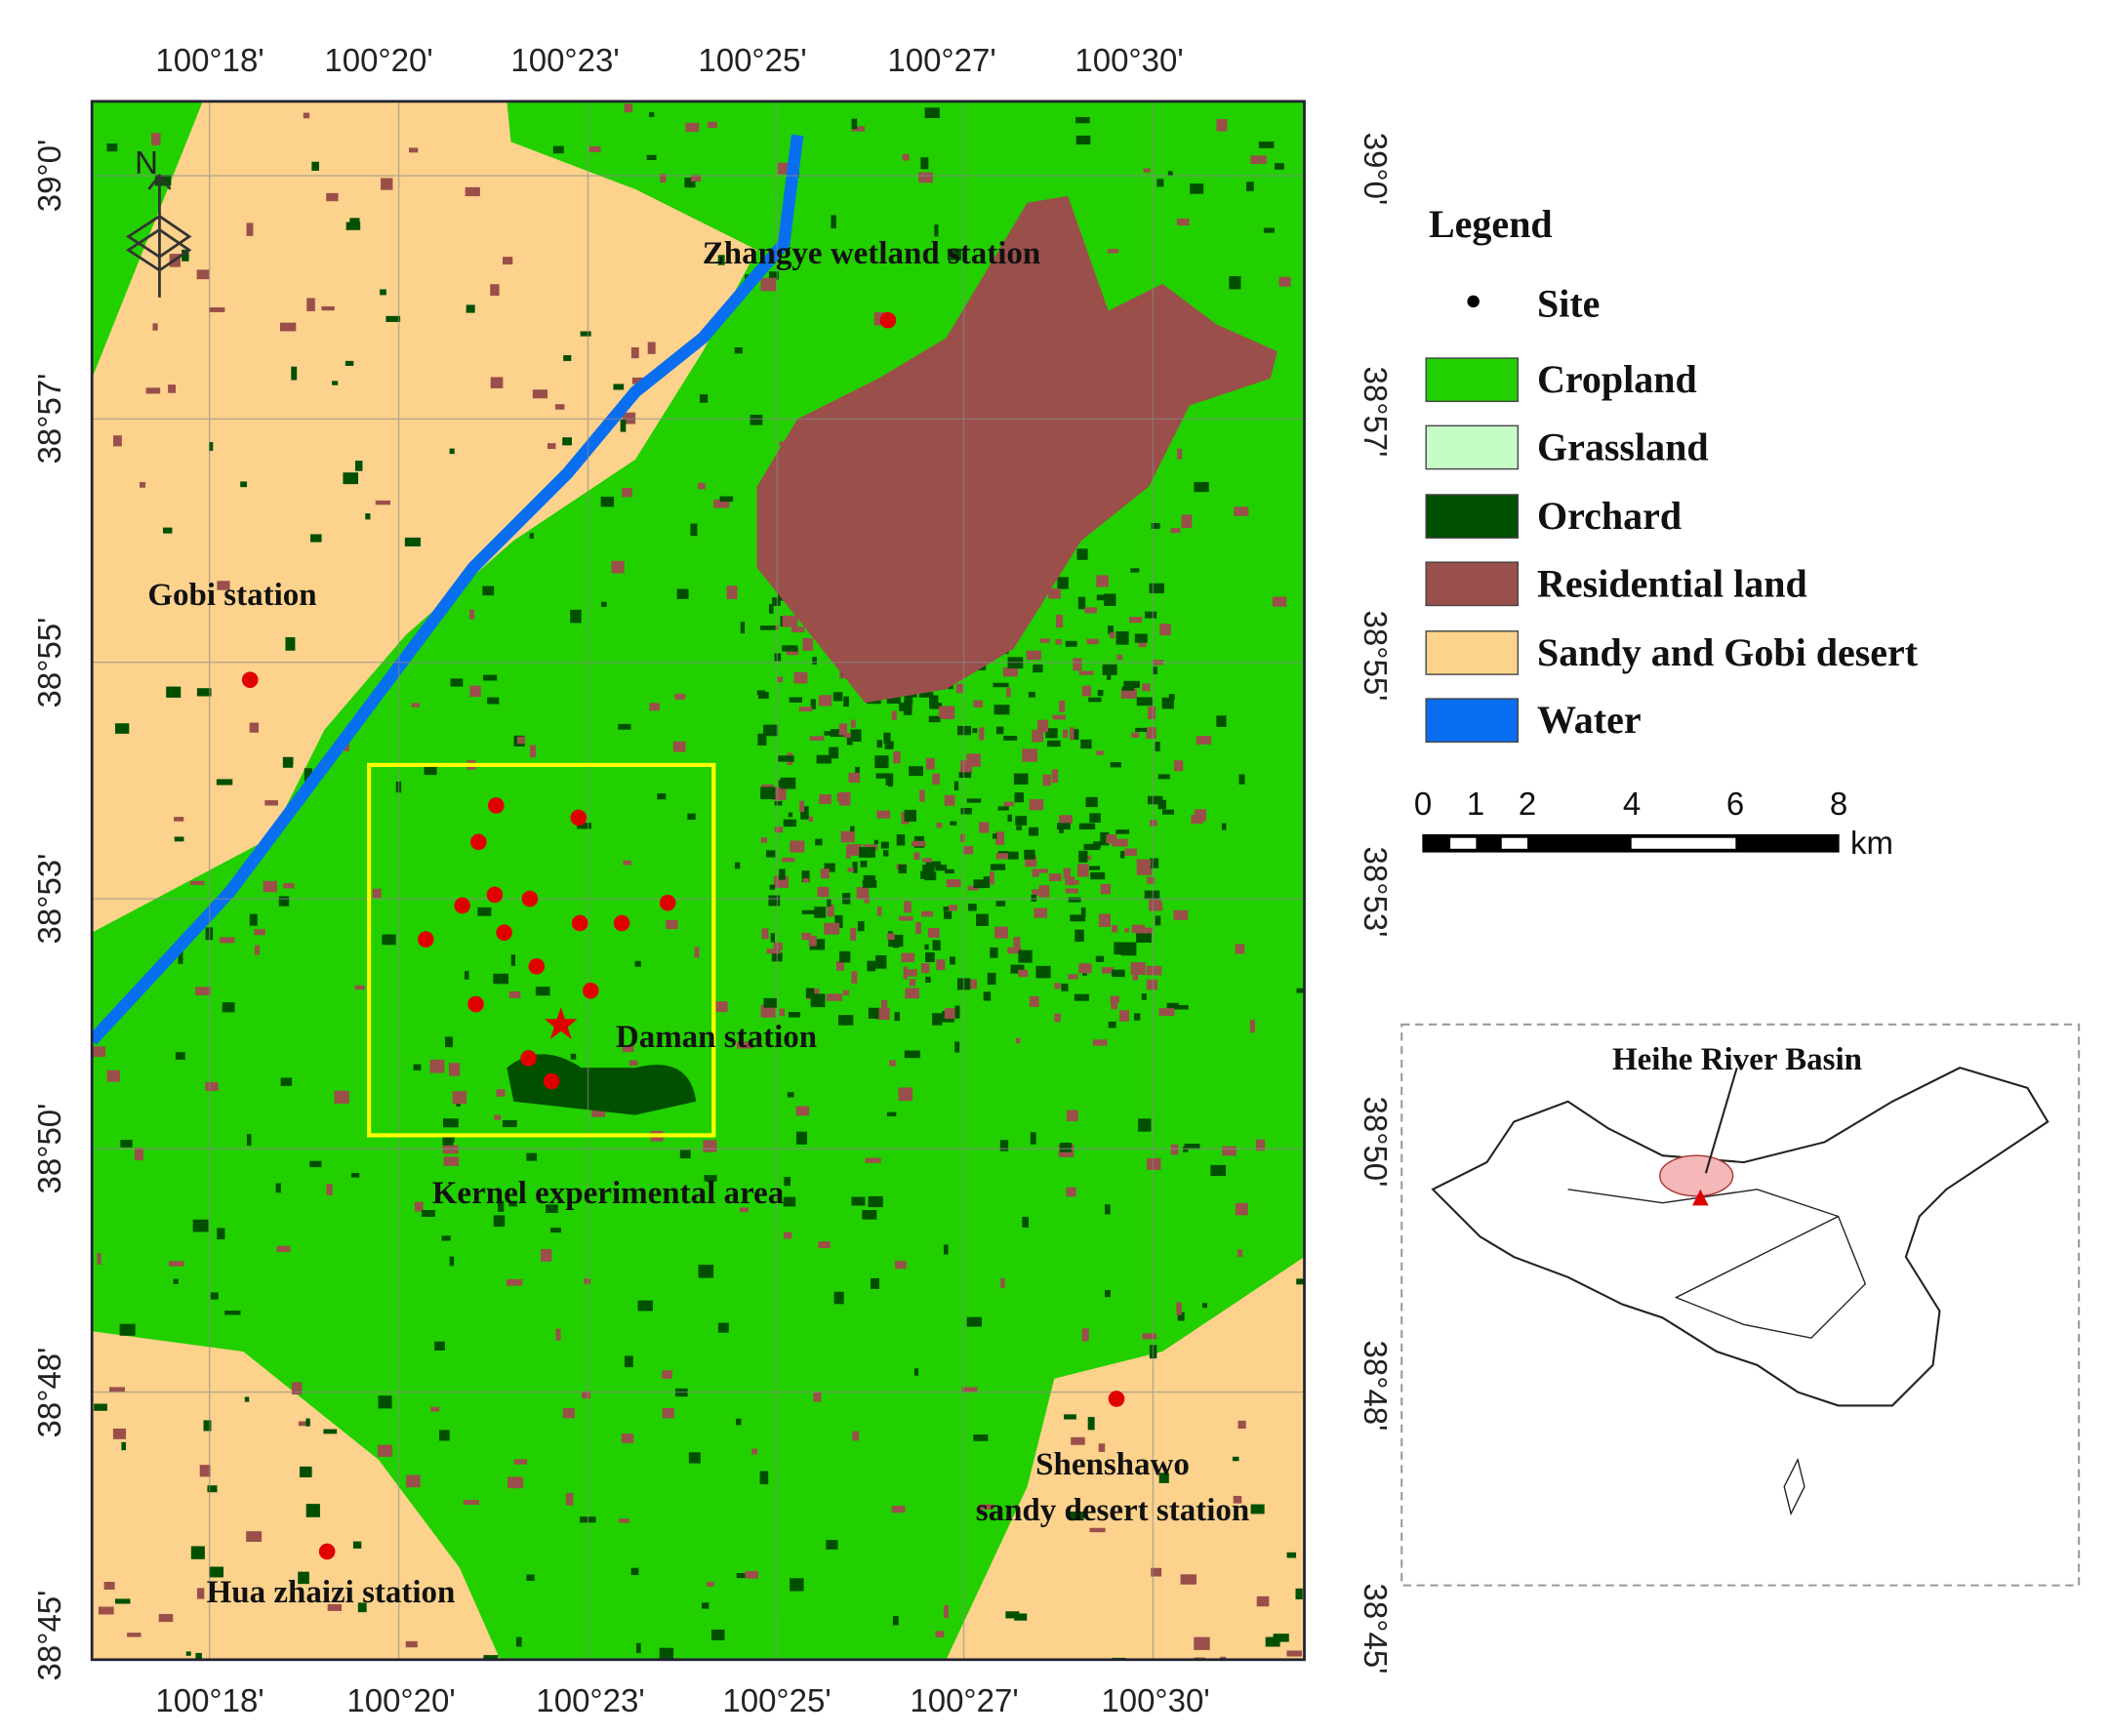 Image resolution: width=2109 pixels, height=1736 pixels. What do you see at coordinates (1376, 169) in the screenshot?
I see `lat-label: 39°0'` at bounding box center [1376, 169].